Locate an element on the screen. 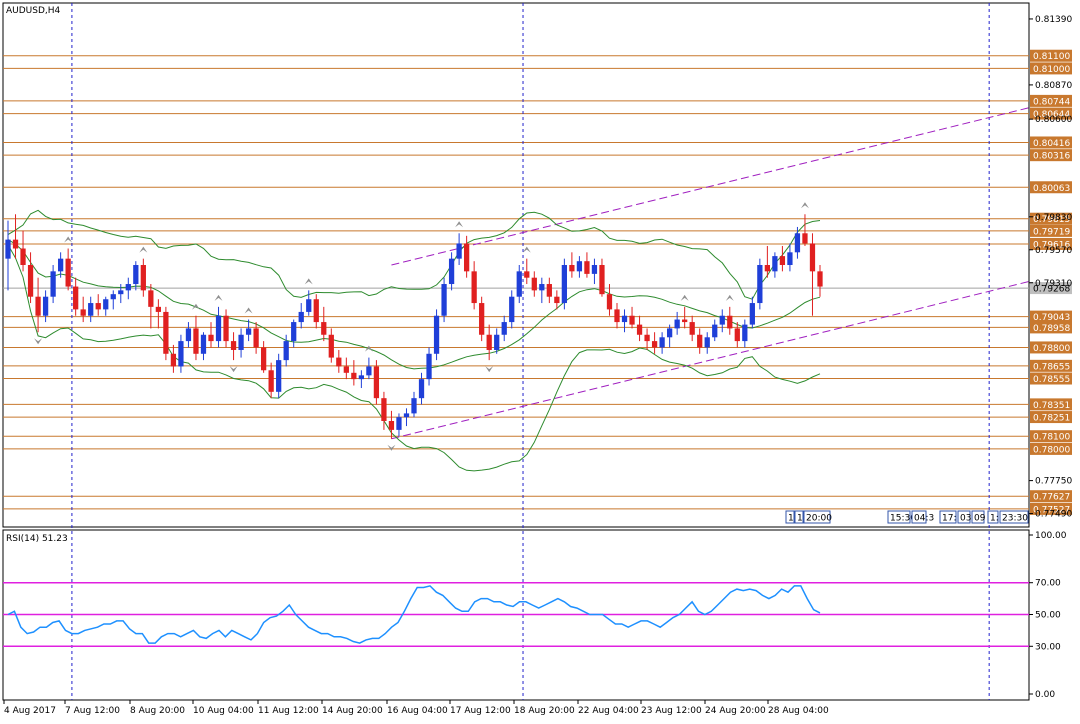  time-badge: 15:30 is located at coordinates (901, 517).